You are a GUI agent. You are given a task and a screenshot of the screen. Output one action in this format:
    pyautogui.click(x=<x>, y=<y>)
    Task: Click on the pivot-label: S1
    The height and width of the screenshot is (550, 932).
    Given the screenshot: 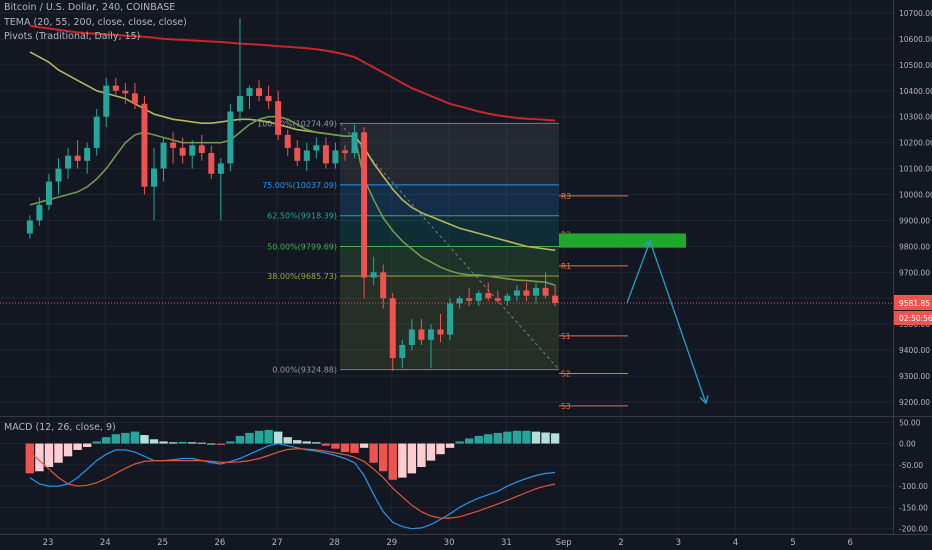 What is the action you would take?
    pyautogui.click(x=566, y=336)
    